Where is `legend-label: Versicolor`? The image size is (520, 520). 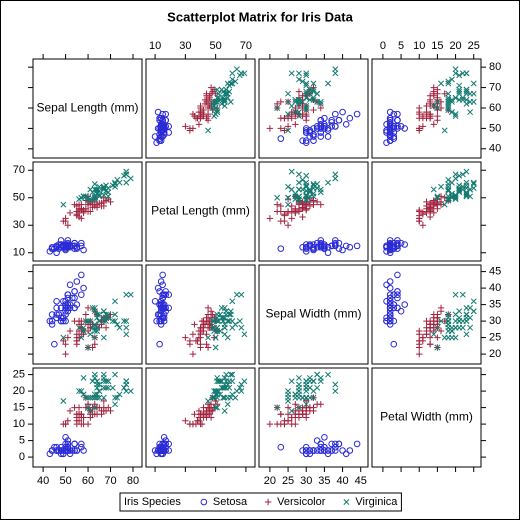
legend-label: Versicolor is located at coordinates (301, 502).